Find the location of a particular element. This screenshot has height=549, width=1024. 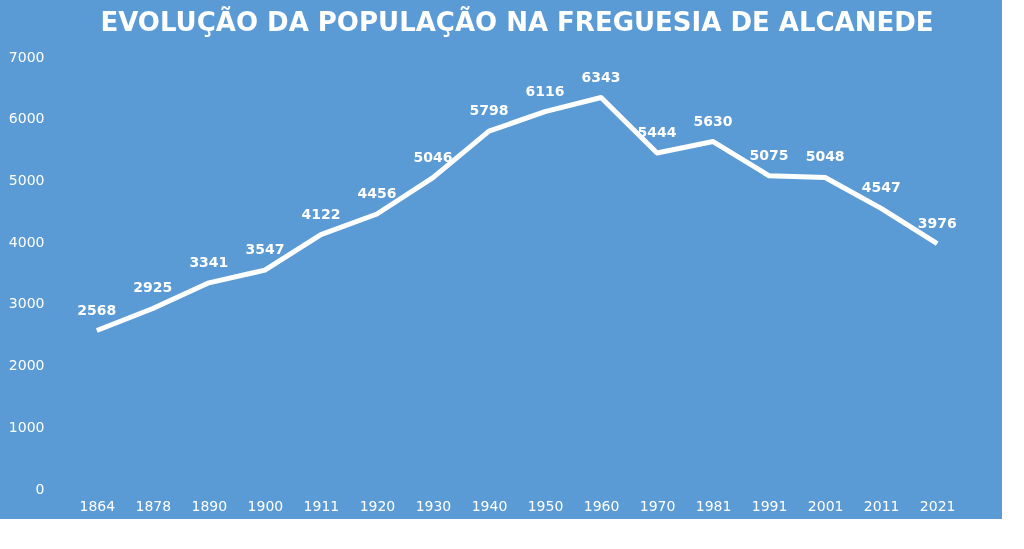

x-tick-label: 1950 is located at coordinates (545, 505).